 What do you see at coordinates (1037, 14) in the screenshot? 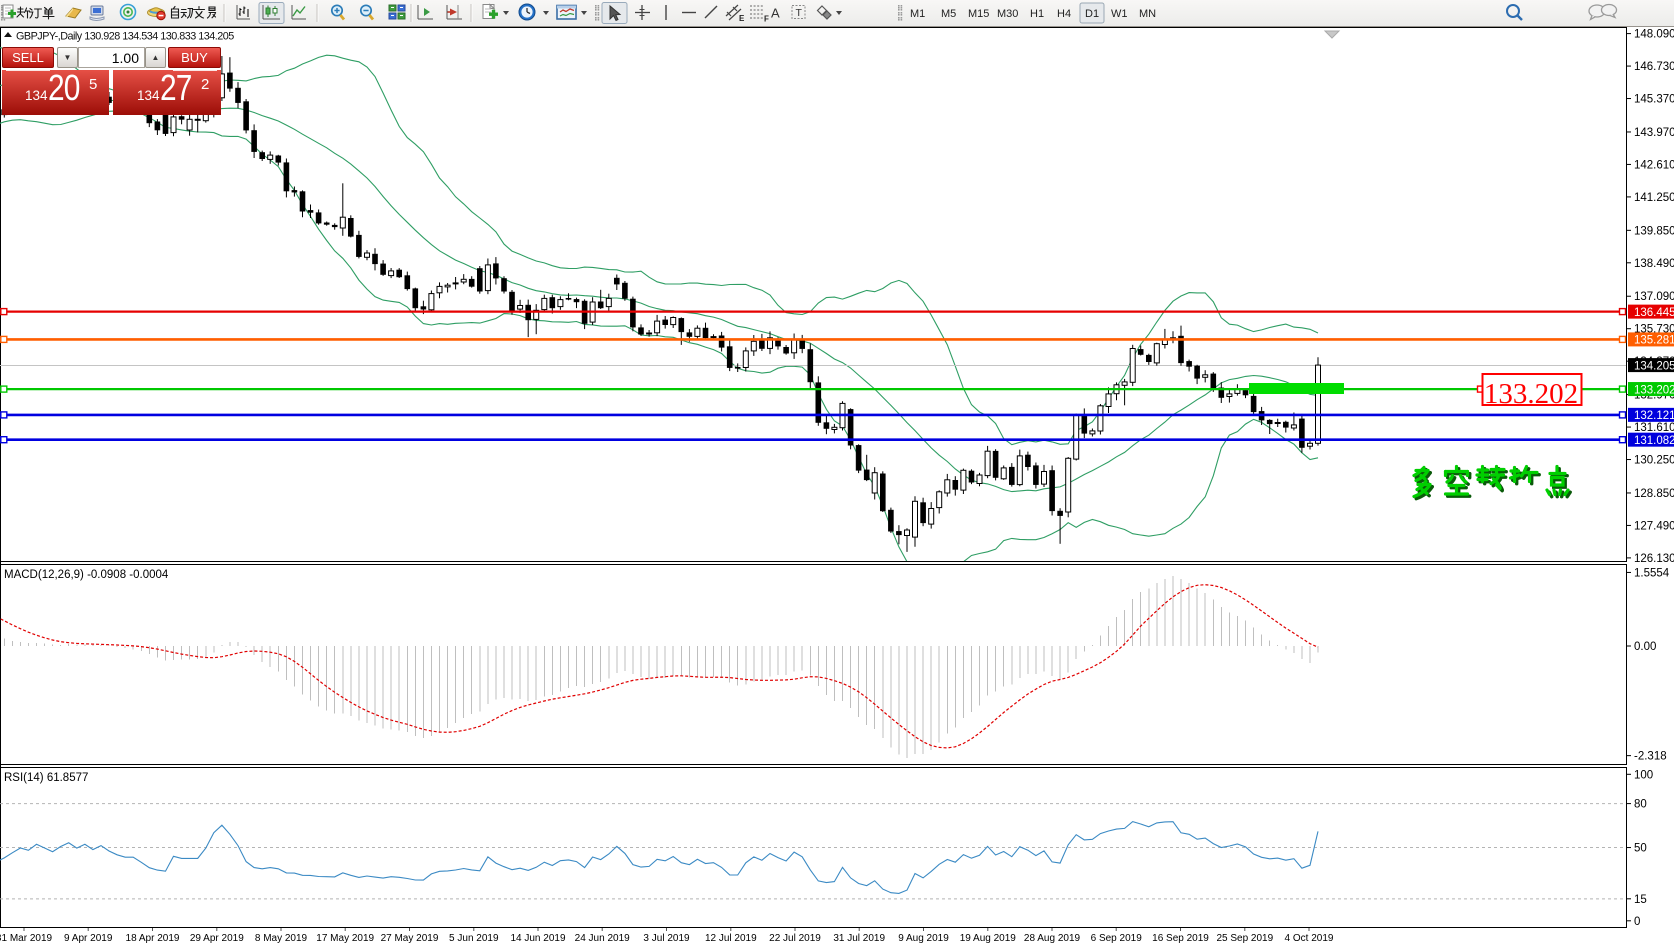
I see `svg-text: H1` at bounding box center [1037, 14].